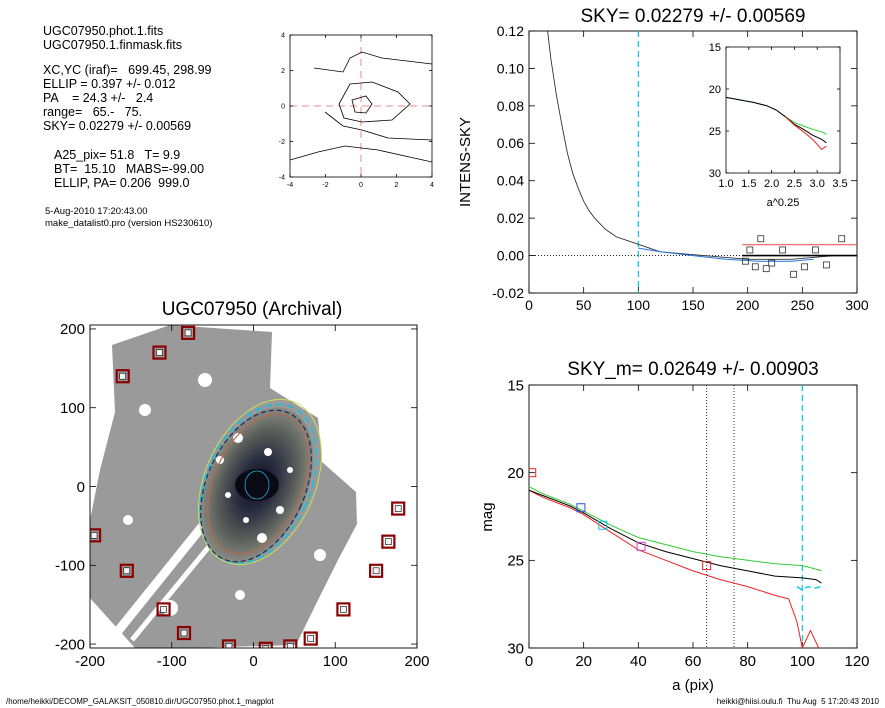 The image size is (885, 708). I want to click on pa-text: PA = 24.3 +/- 2.4, so click(98, 98).